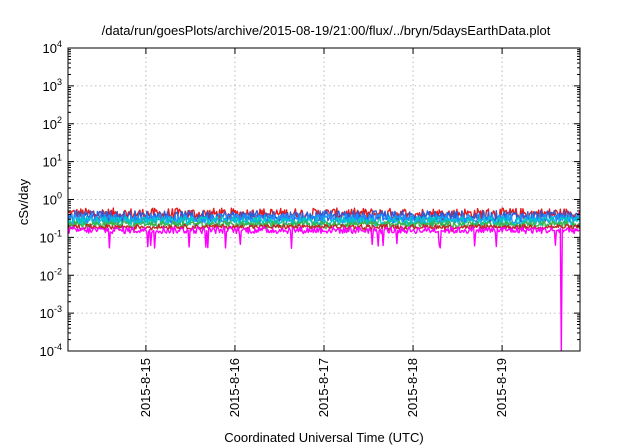  Describe the element at coordinates (323, 387) in the screenshot. I see `x-tick-label: 2015-8-17` at that location.